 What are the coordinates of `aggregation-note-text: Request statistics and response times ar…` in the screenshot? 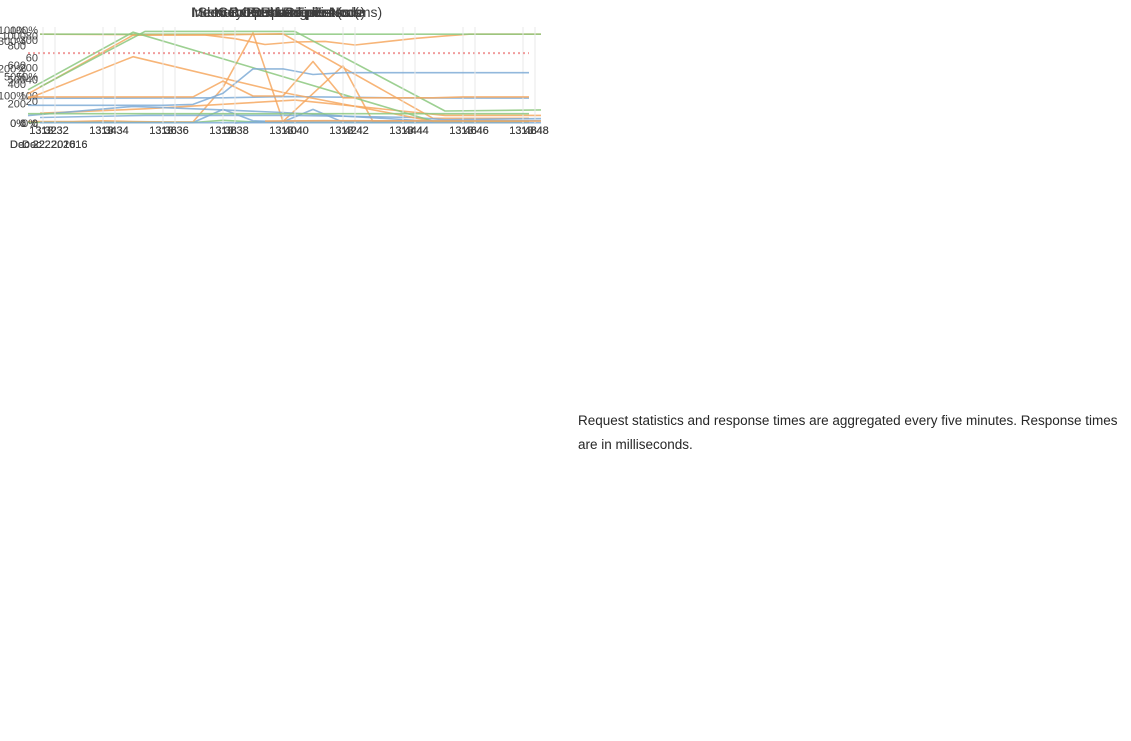 It's located at (848, 432).